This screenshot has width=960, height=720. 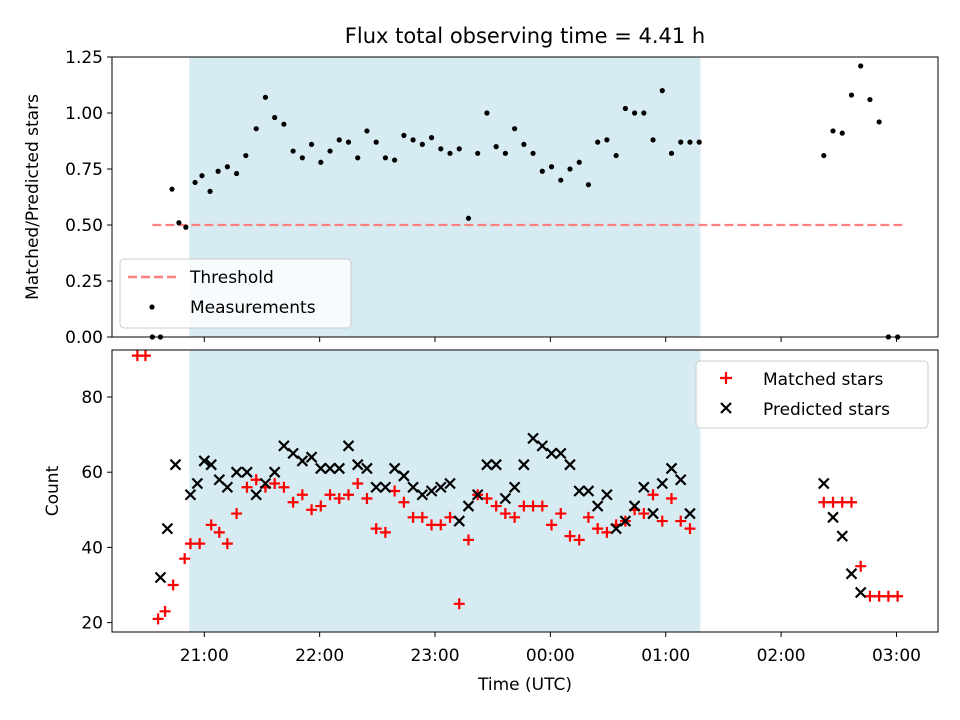 What do you see at coordinates (152, 307) in the screenshot?
I see `measurements-legend-swatch` at bounding box center [152, 307].